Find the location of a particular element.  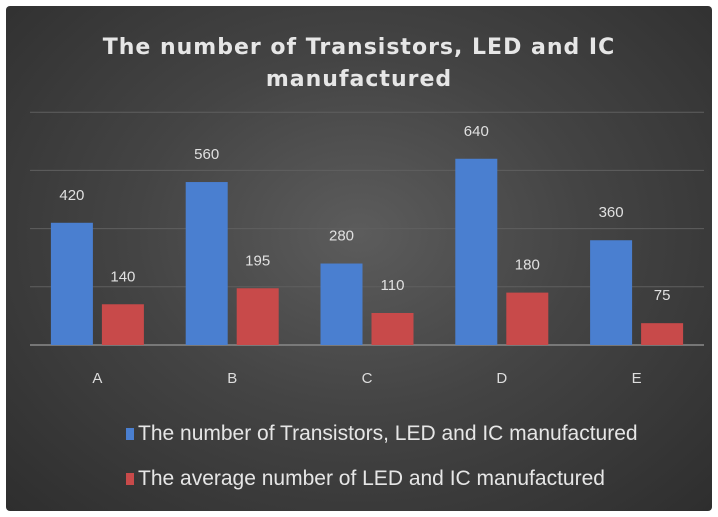

bar-series-1-E is located at coordinates (611, 292).